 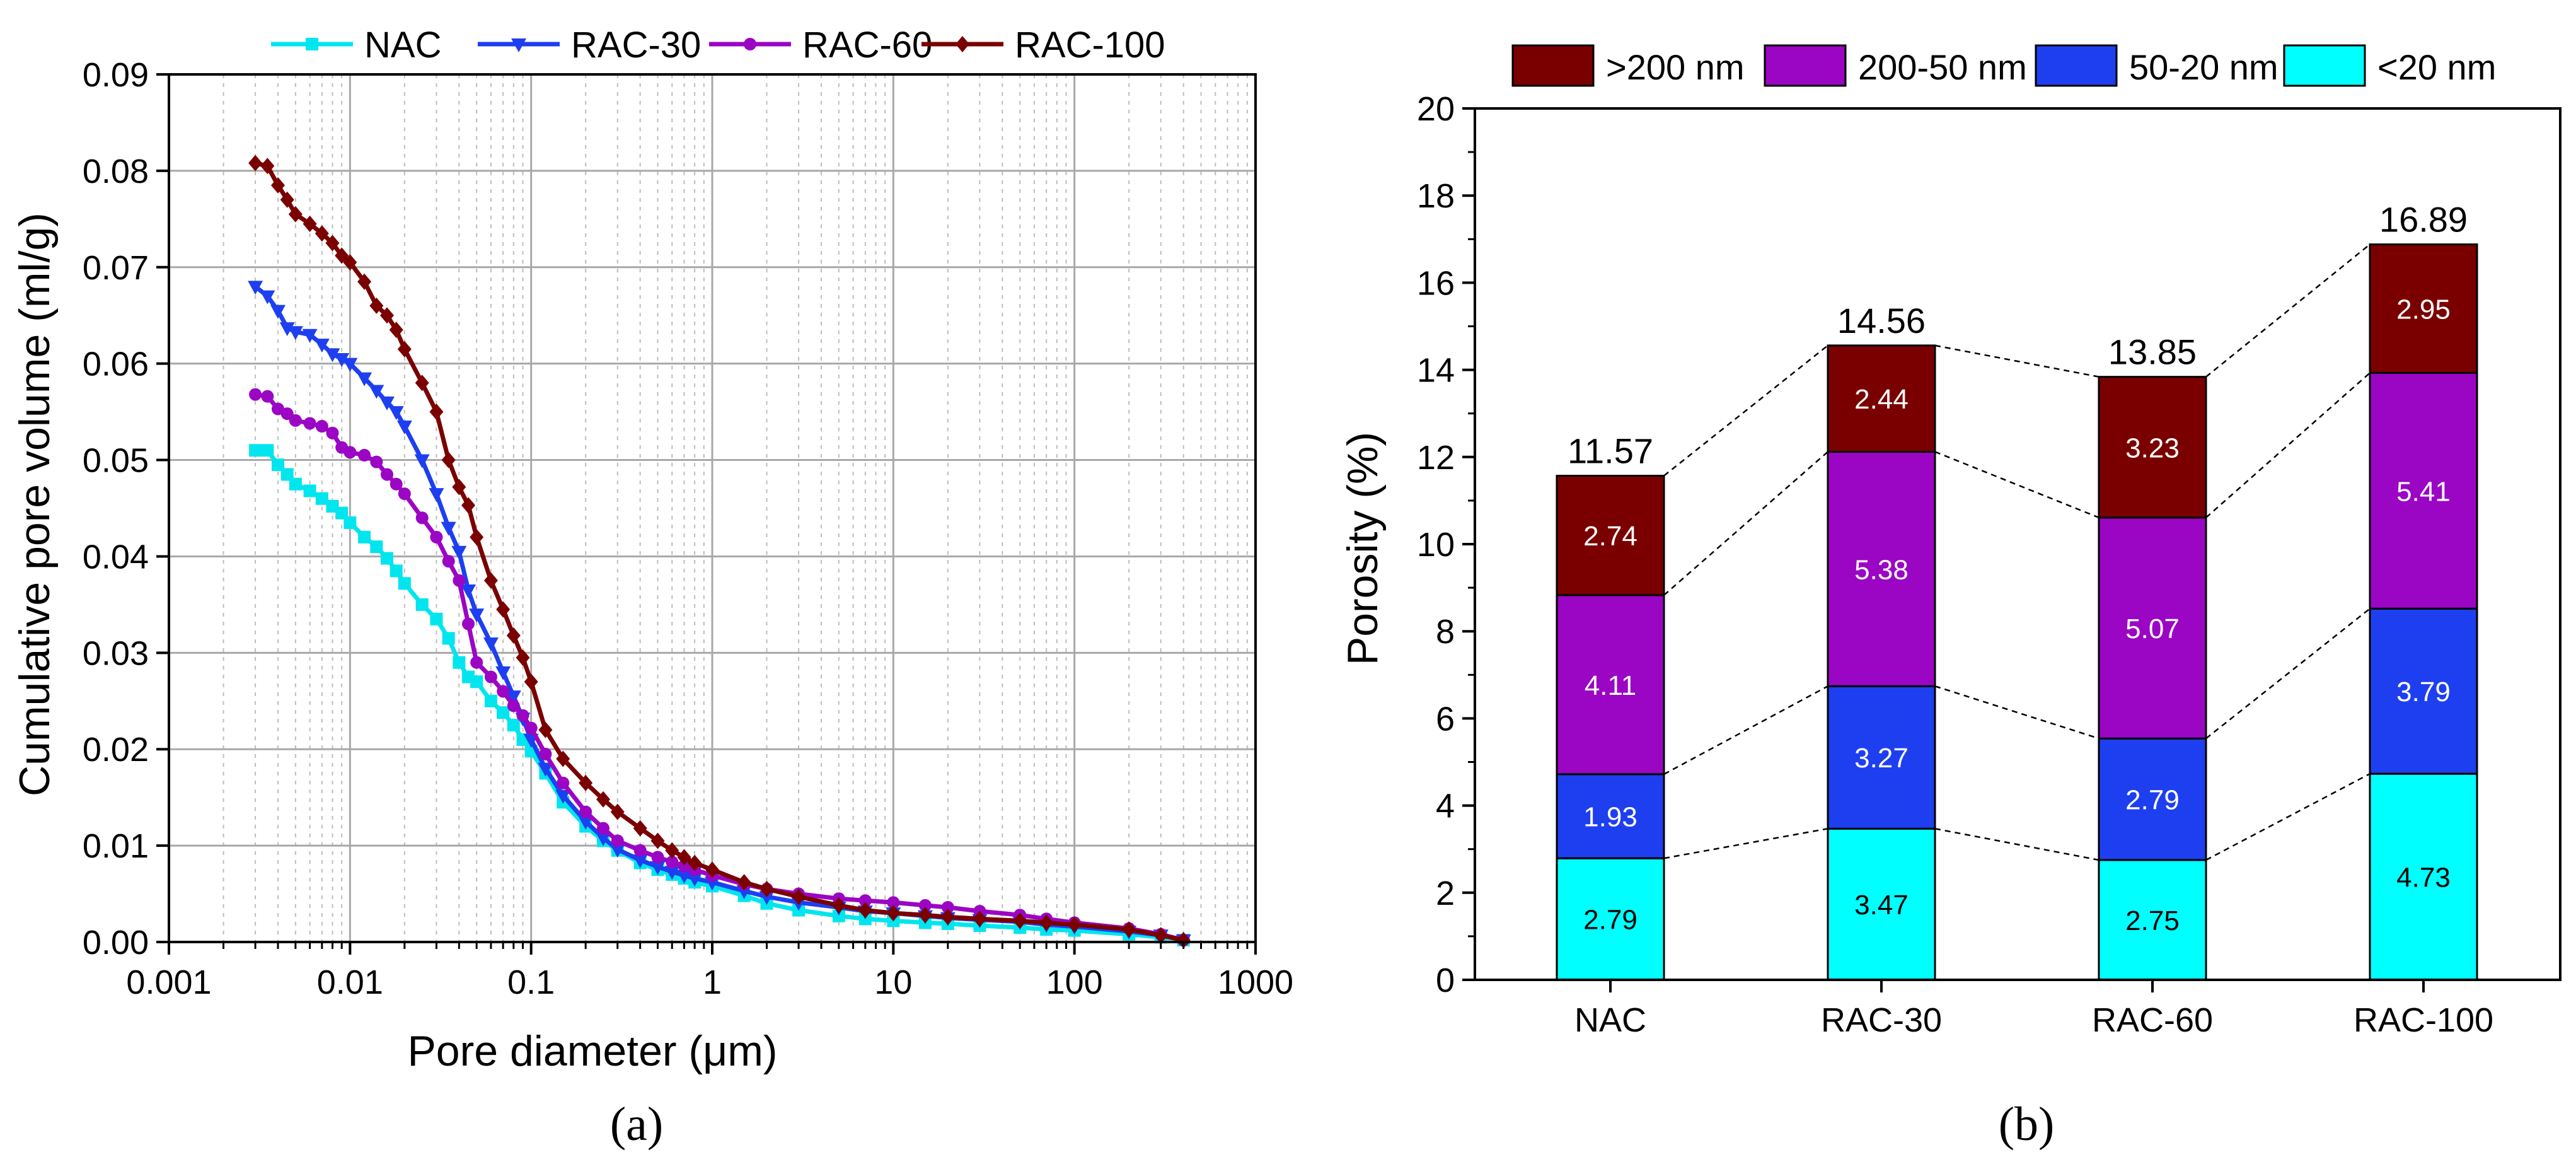 I want to click on y-tick-label: 18, so click(x=1436, y=196).